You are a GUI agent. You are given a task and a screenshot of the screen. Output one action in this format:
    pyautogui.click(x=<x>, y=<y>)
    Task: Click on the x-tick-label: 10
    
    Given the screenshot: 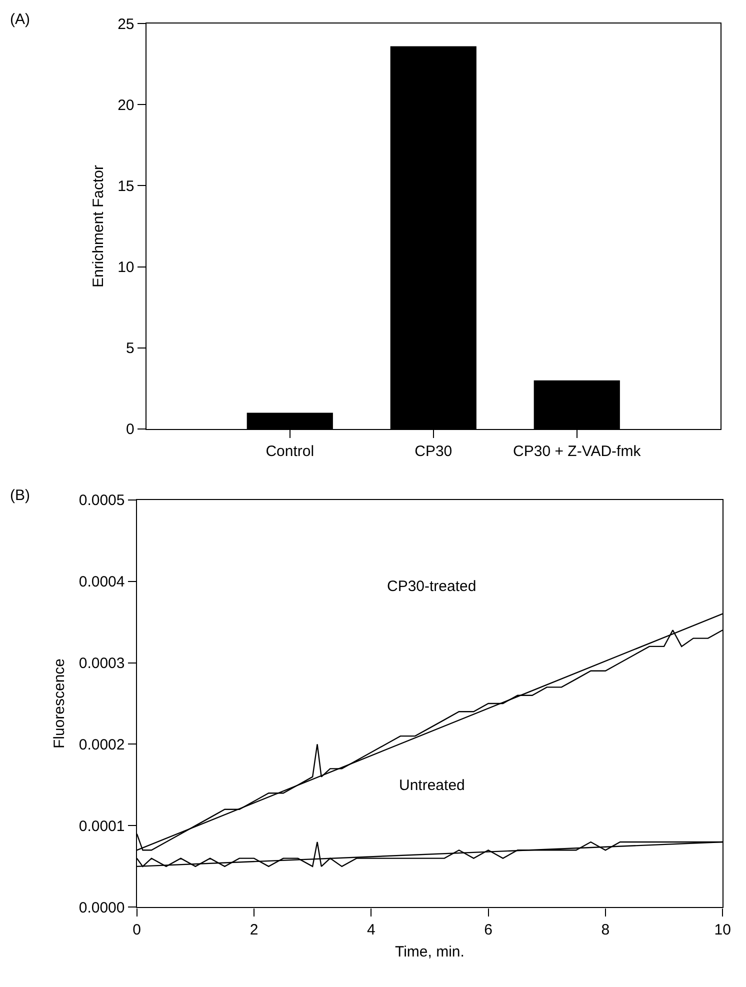 What is the action you would take?
    pyautogui.click(x=722, y=929)
    